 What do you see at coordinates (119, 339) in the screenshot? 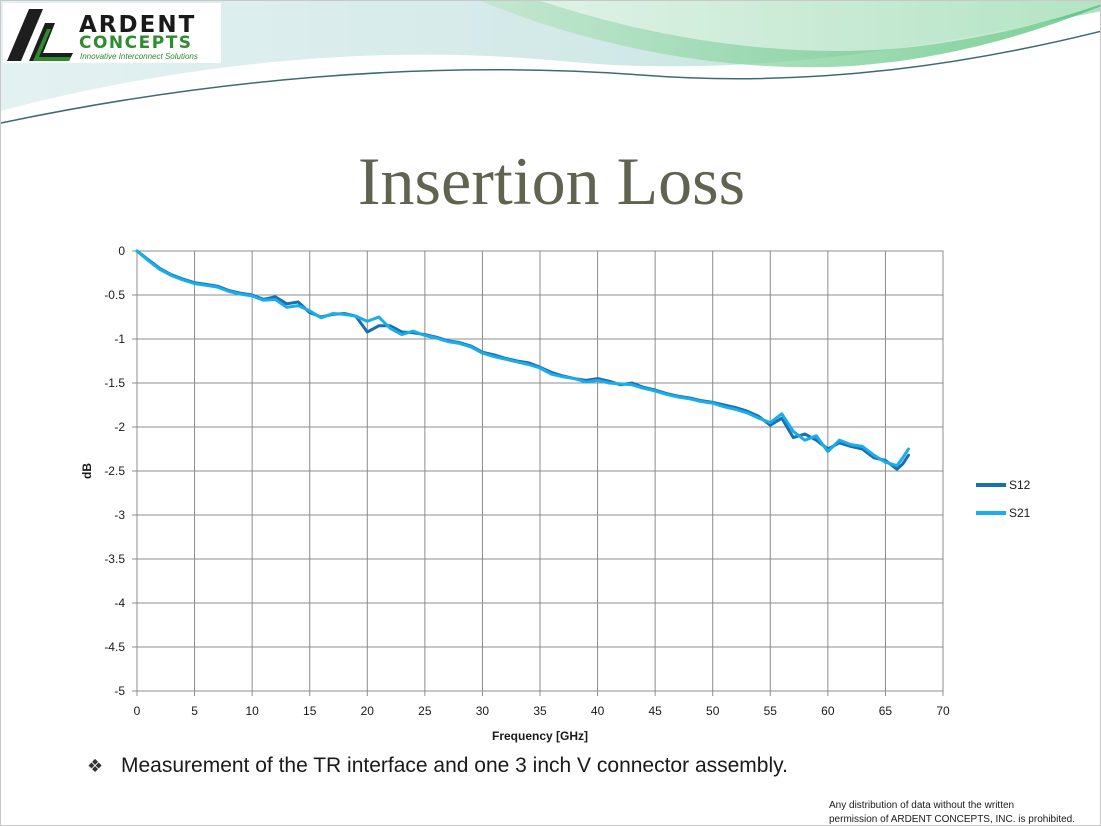
I see `y-tick-label: -1` at bounding box center [119, 339].